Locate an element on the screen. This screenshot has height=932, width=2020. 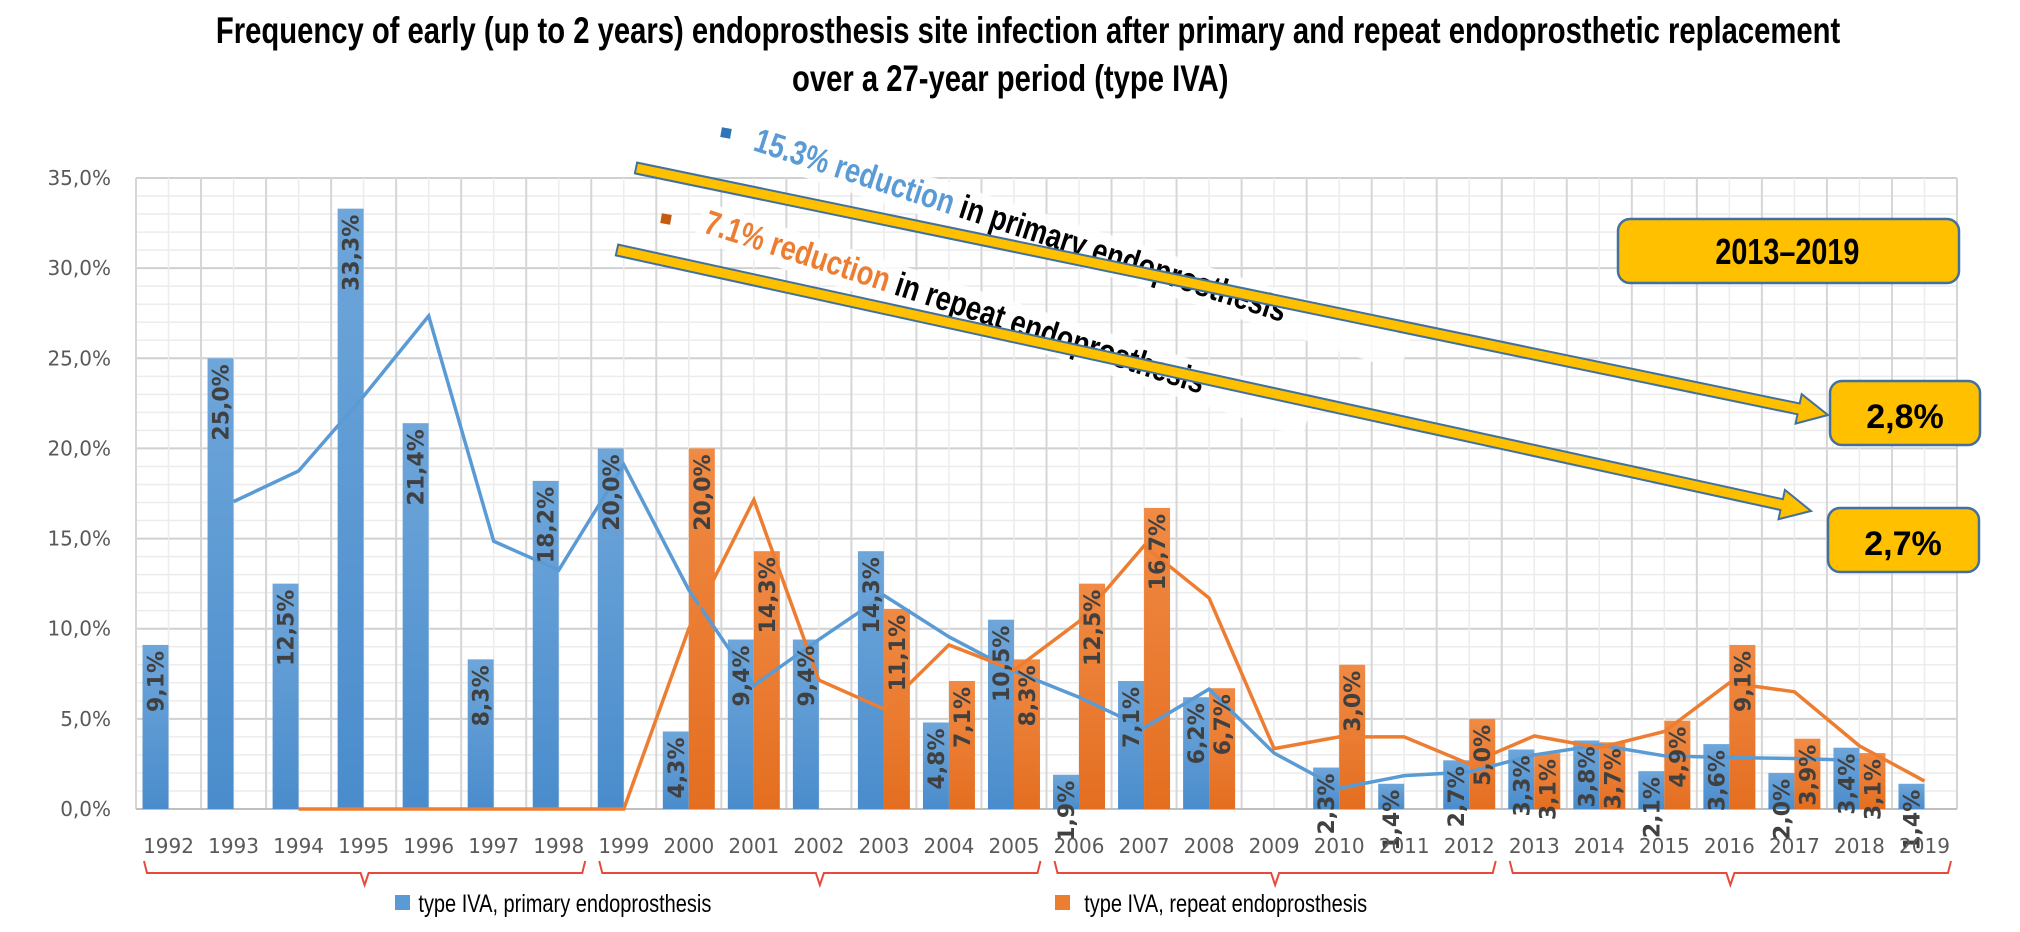
x-tick-label: 1995 is located at coordinates (363, 846).